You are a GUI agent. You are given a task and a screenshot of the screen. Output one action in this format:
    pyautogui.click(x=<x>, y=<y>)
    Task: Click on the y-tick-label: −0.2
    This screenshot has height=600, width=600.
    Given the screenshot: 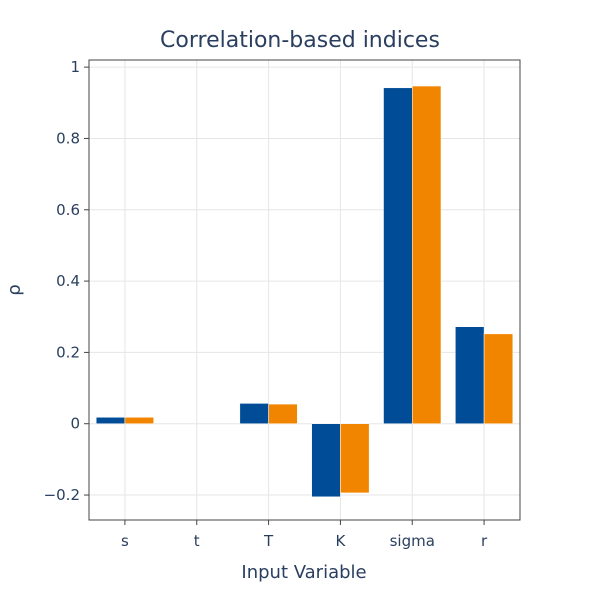 What is the action you would take?
    pyautogui.click(x=62, y=495)
    